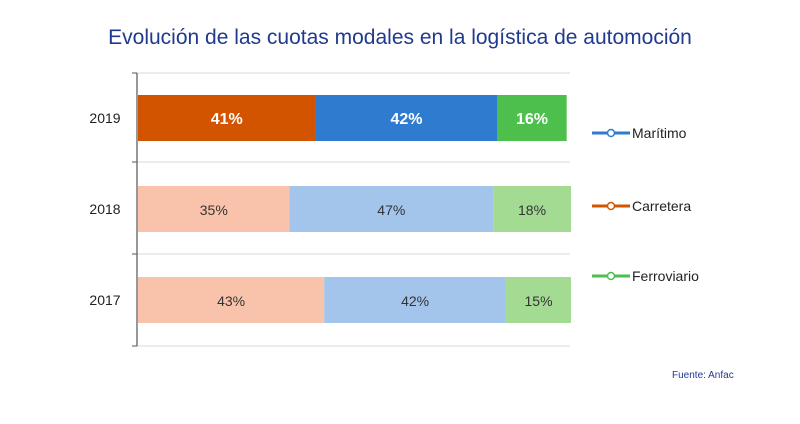 The height and width of the screenshot is (424, 800). I want to click on data-label: 15%, so click(539, 301).